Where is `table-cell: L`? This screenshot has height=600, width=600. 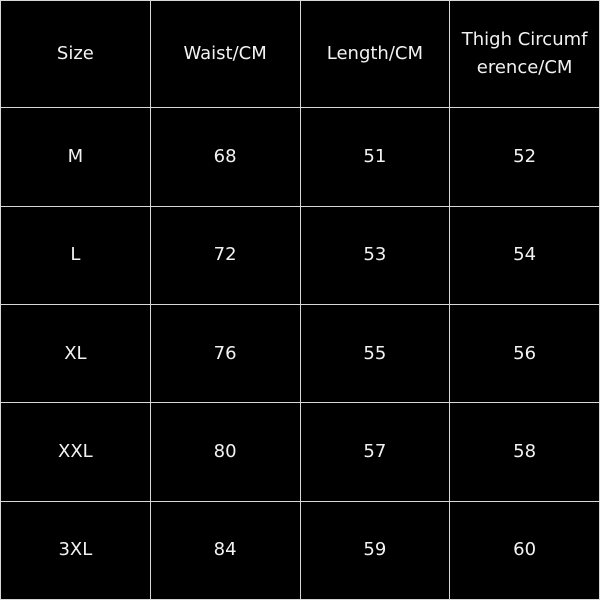
table-cell: L is located at coordinates (75, 255).